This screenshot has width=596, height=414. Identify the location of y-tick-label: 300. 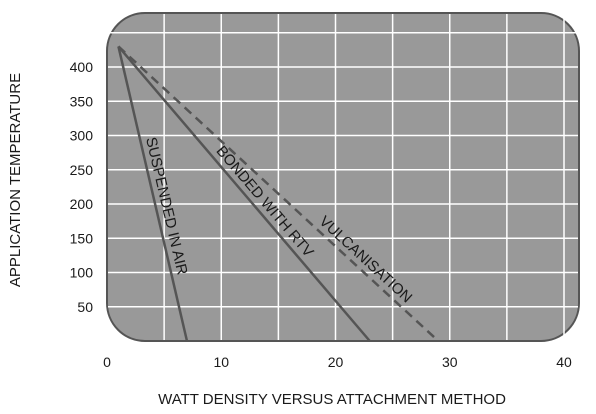
(82, 136).